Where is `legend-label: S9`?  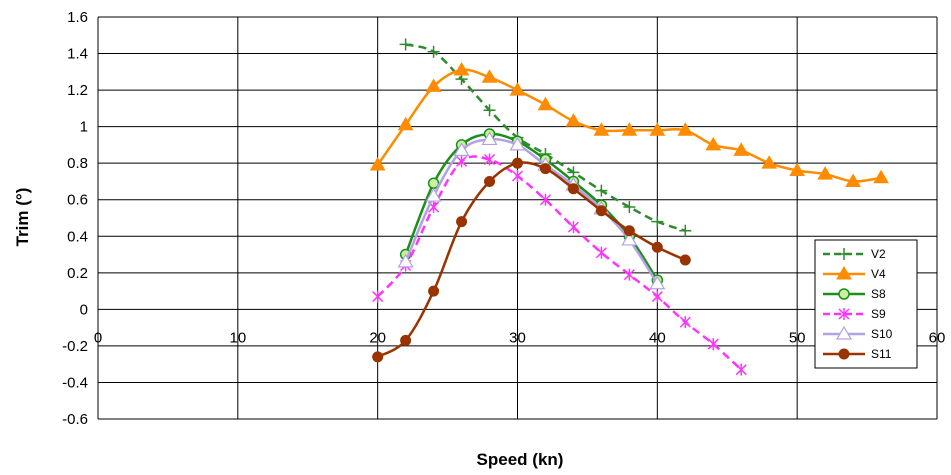 legend-label: S9 is located at coordinates (878, 314).